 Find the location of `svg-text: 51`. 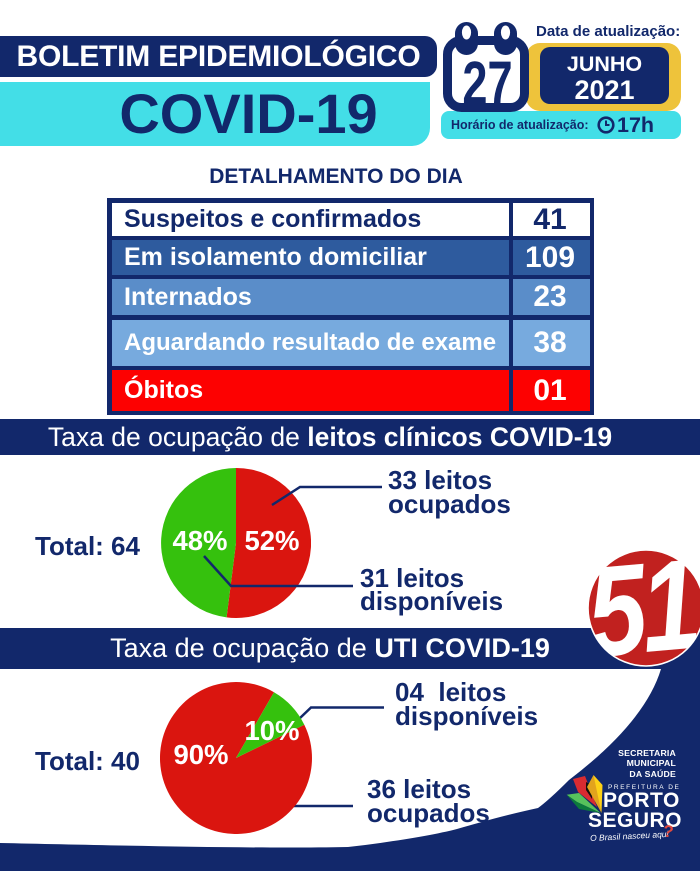

svg-text: 51 is located at coordinates (643, 608).